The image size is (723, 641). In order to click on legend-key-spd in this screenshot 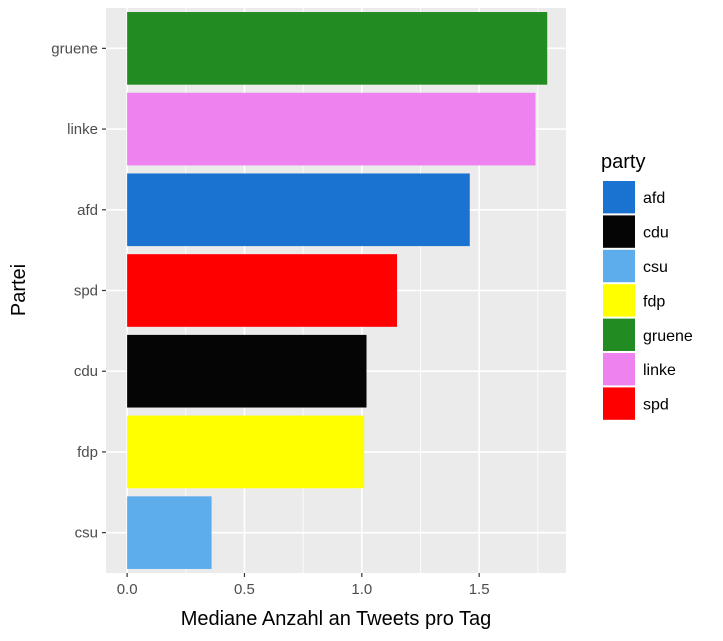, I will do `click(619, 403)`.